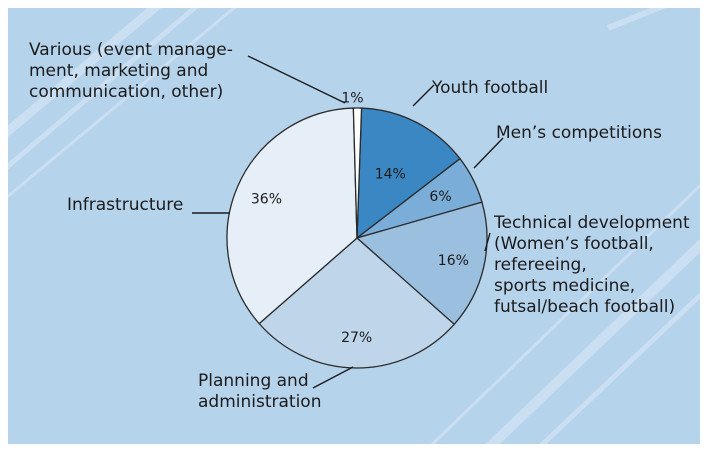 The height and width of the screenshot is (452, 707). What do you see at coordinates (408, 173) in the screenshot?
I see `pie-slice-youth-football` at bounding box center [408, 173].